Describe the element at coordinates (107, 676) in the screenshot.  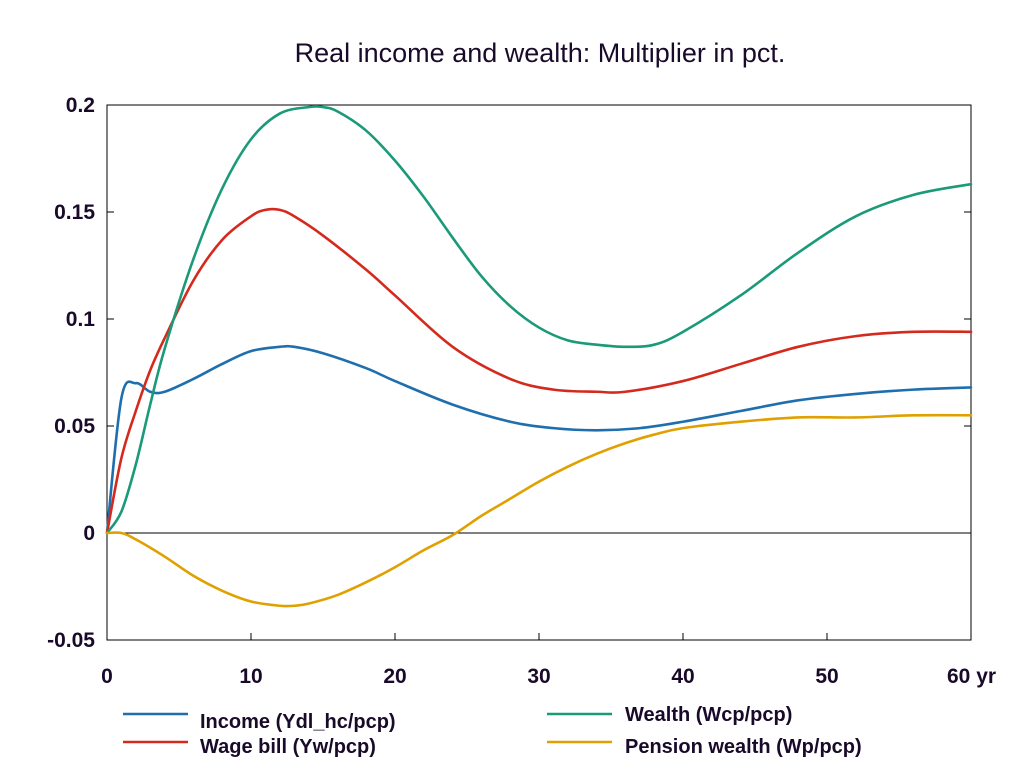
I see `x-tick-label: 0` at that location.